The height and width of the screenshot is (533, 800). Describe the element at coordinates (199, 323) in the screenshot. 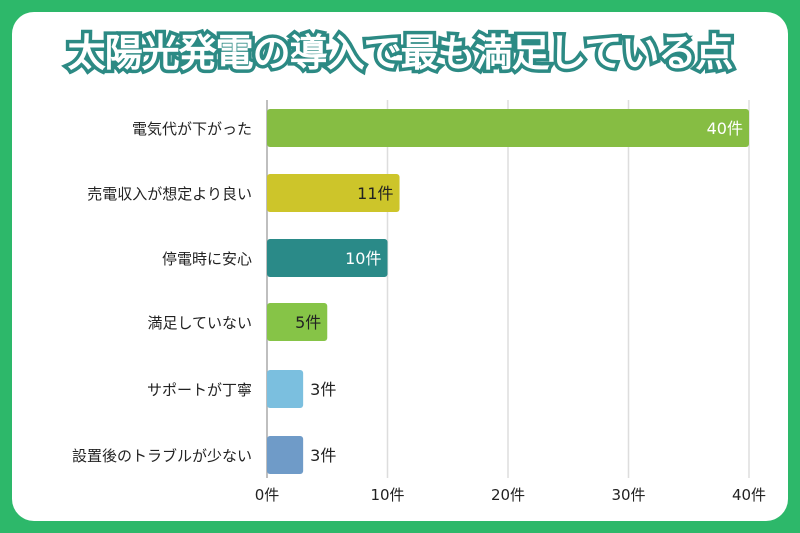

I see `category-label: 満足していない` at that location.